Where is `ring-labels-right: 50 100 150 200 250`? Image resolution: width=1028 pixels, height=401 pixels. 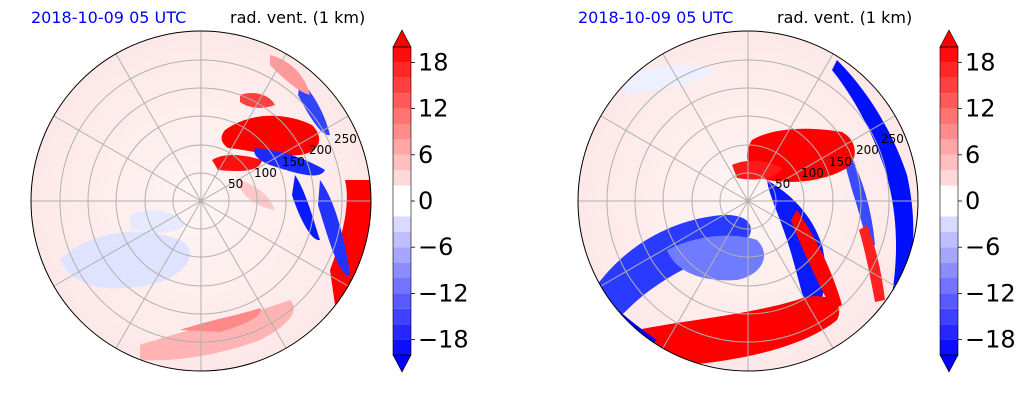 ring-labels-right: 50 100 150 200 250 is located at coordinates (839, 161).